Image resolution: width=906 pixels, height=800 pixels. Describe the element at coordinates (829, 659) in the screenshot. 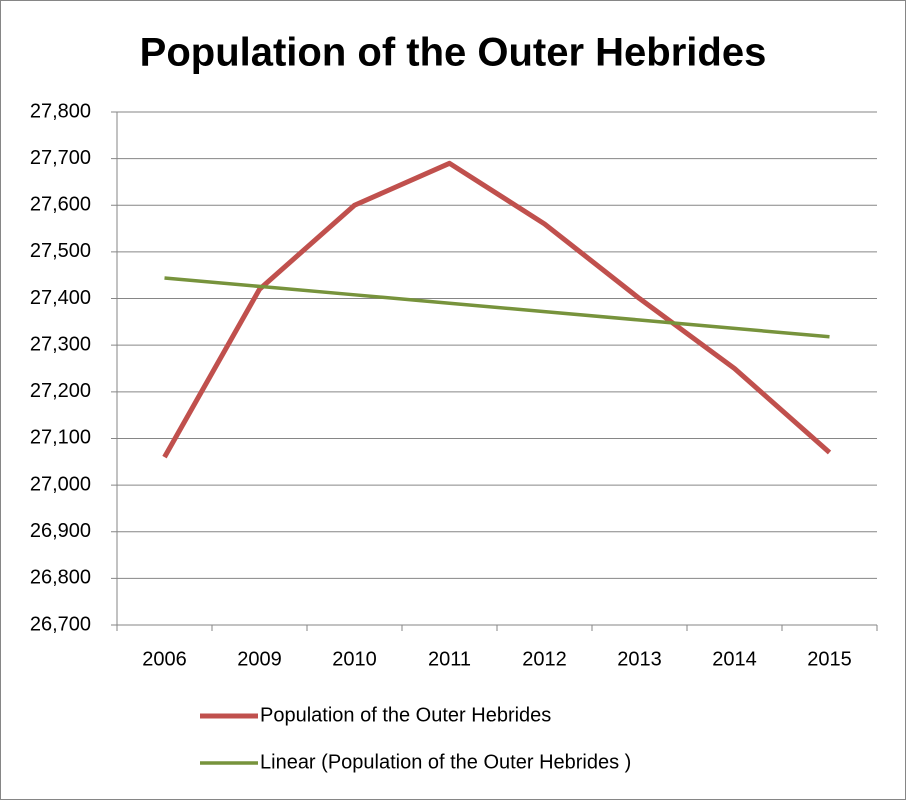

I see `x-tick-label: 2015` at that location.